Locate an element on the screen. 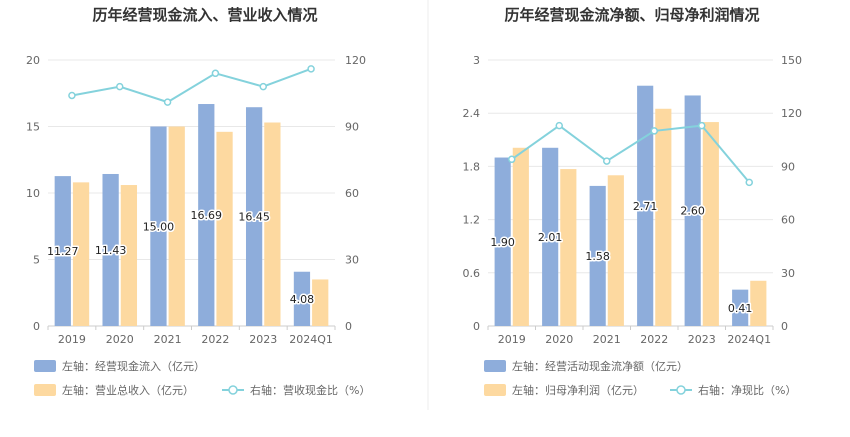 Image resolution: width=850 pixels, height=437 pixels. chart1-legend-label-ratio: 右轴：营收现金比（%） is located at coordinates (310, 390).